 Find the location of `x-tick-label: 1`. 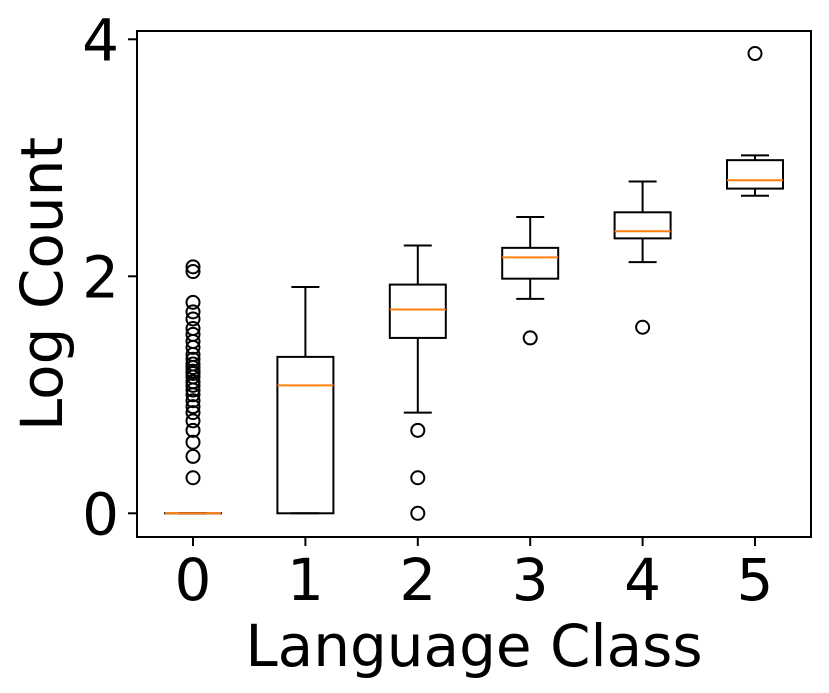

x-tick-label: 1 is located at coordinates (305, 580).